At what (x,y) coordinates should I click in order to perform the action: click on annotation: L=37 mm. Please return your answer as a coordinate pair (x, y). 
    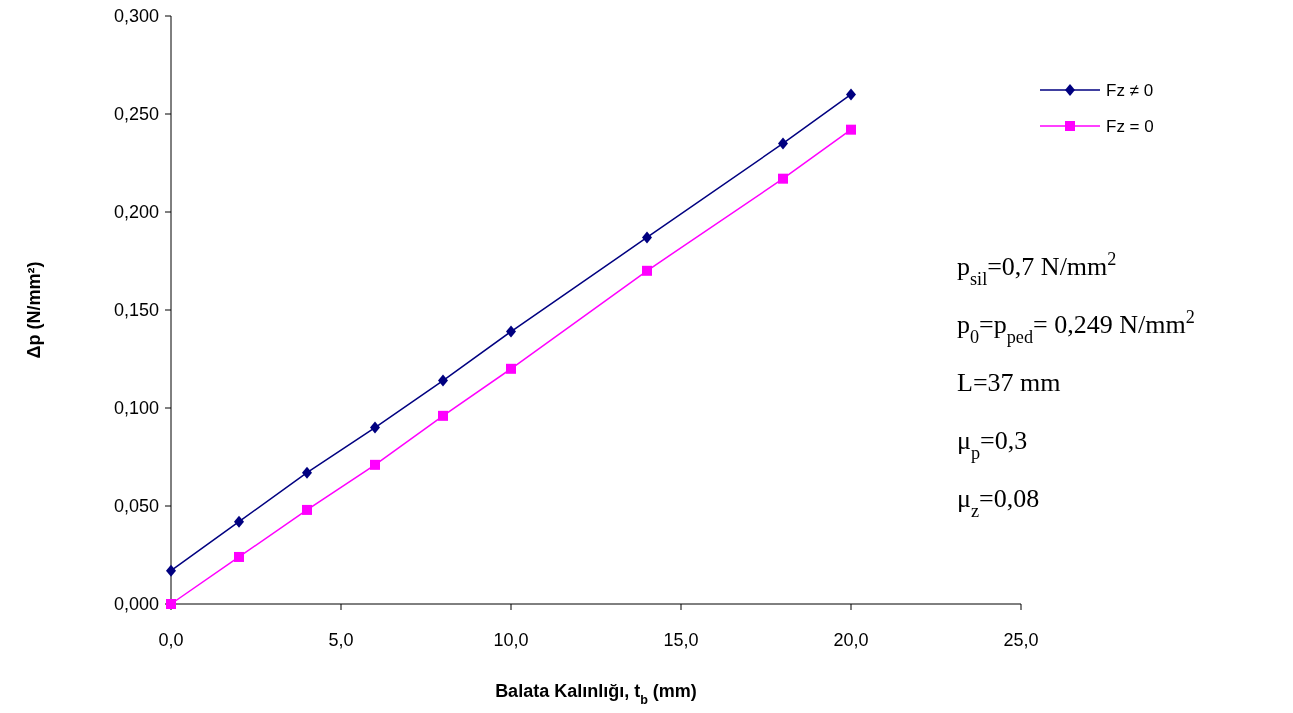
    Looking at the image, I should click on (1009, 382).